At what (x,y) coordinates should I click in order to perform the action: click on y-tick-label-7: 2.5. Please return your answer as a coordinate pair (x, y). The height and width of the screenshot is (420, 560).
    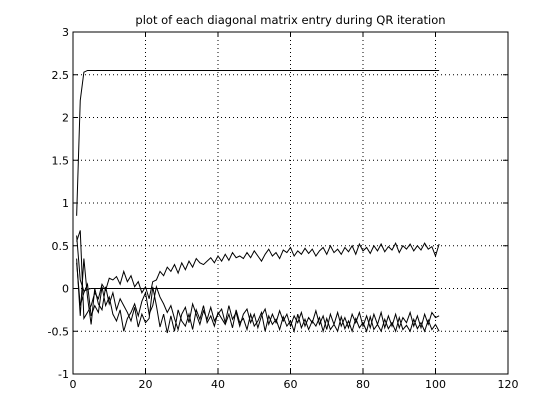
    Looking at the image, I should click on (61, 75).